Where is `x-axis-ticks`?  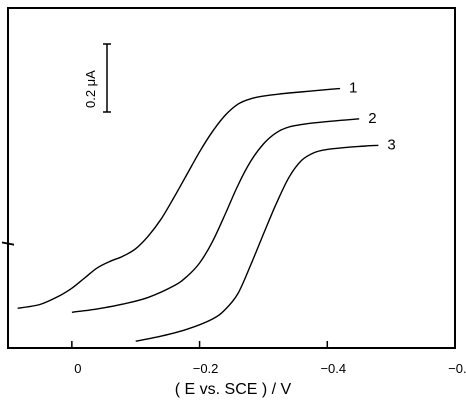
x-axis-ticks is located at coordinates (263, 344).